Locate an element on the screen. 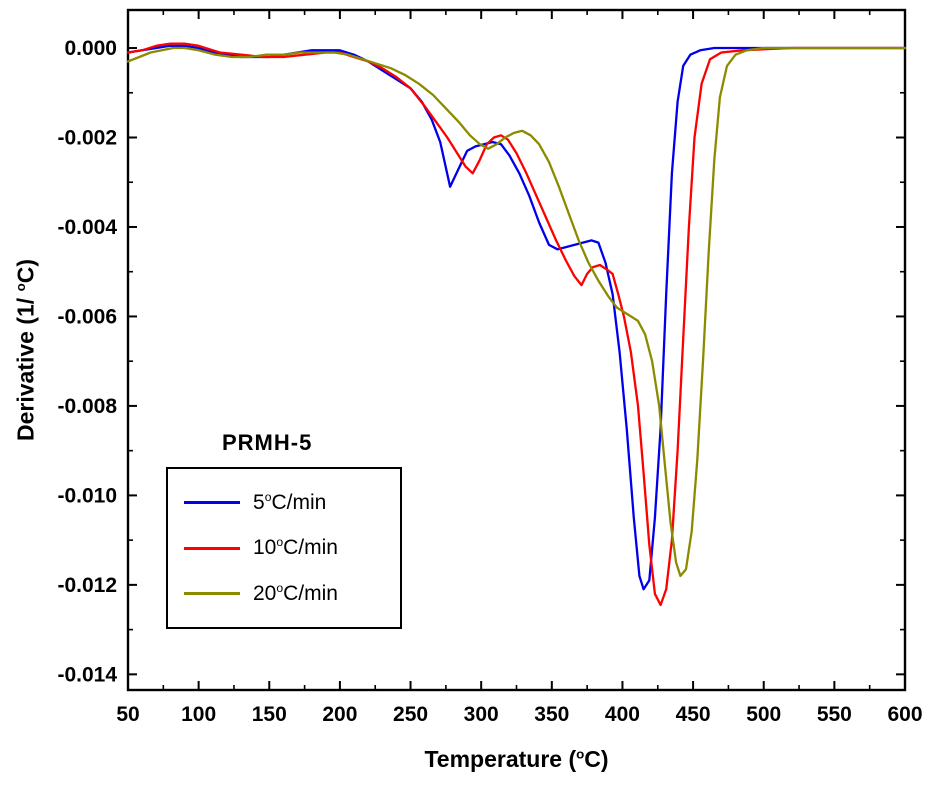  y-tick-label: -0.004 is located at coordinates (87, 227).